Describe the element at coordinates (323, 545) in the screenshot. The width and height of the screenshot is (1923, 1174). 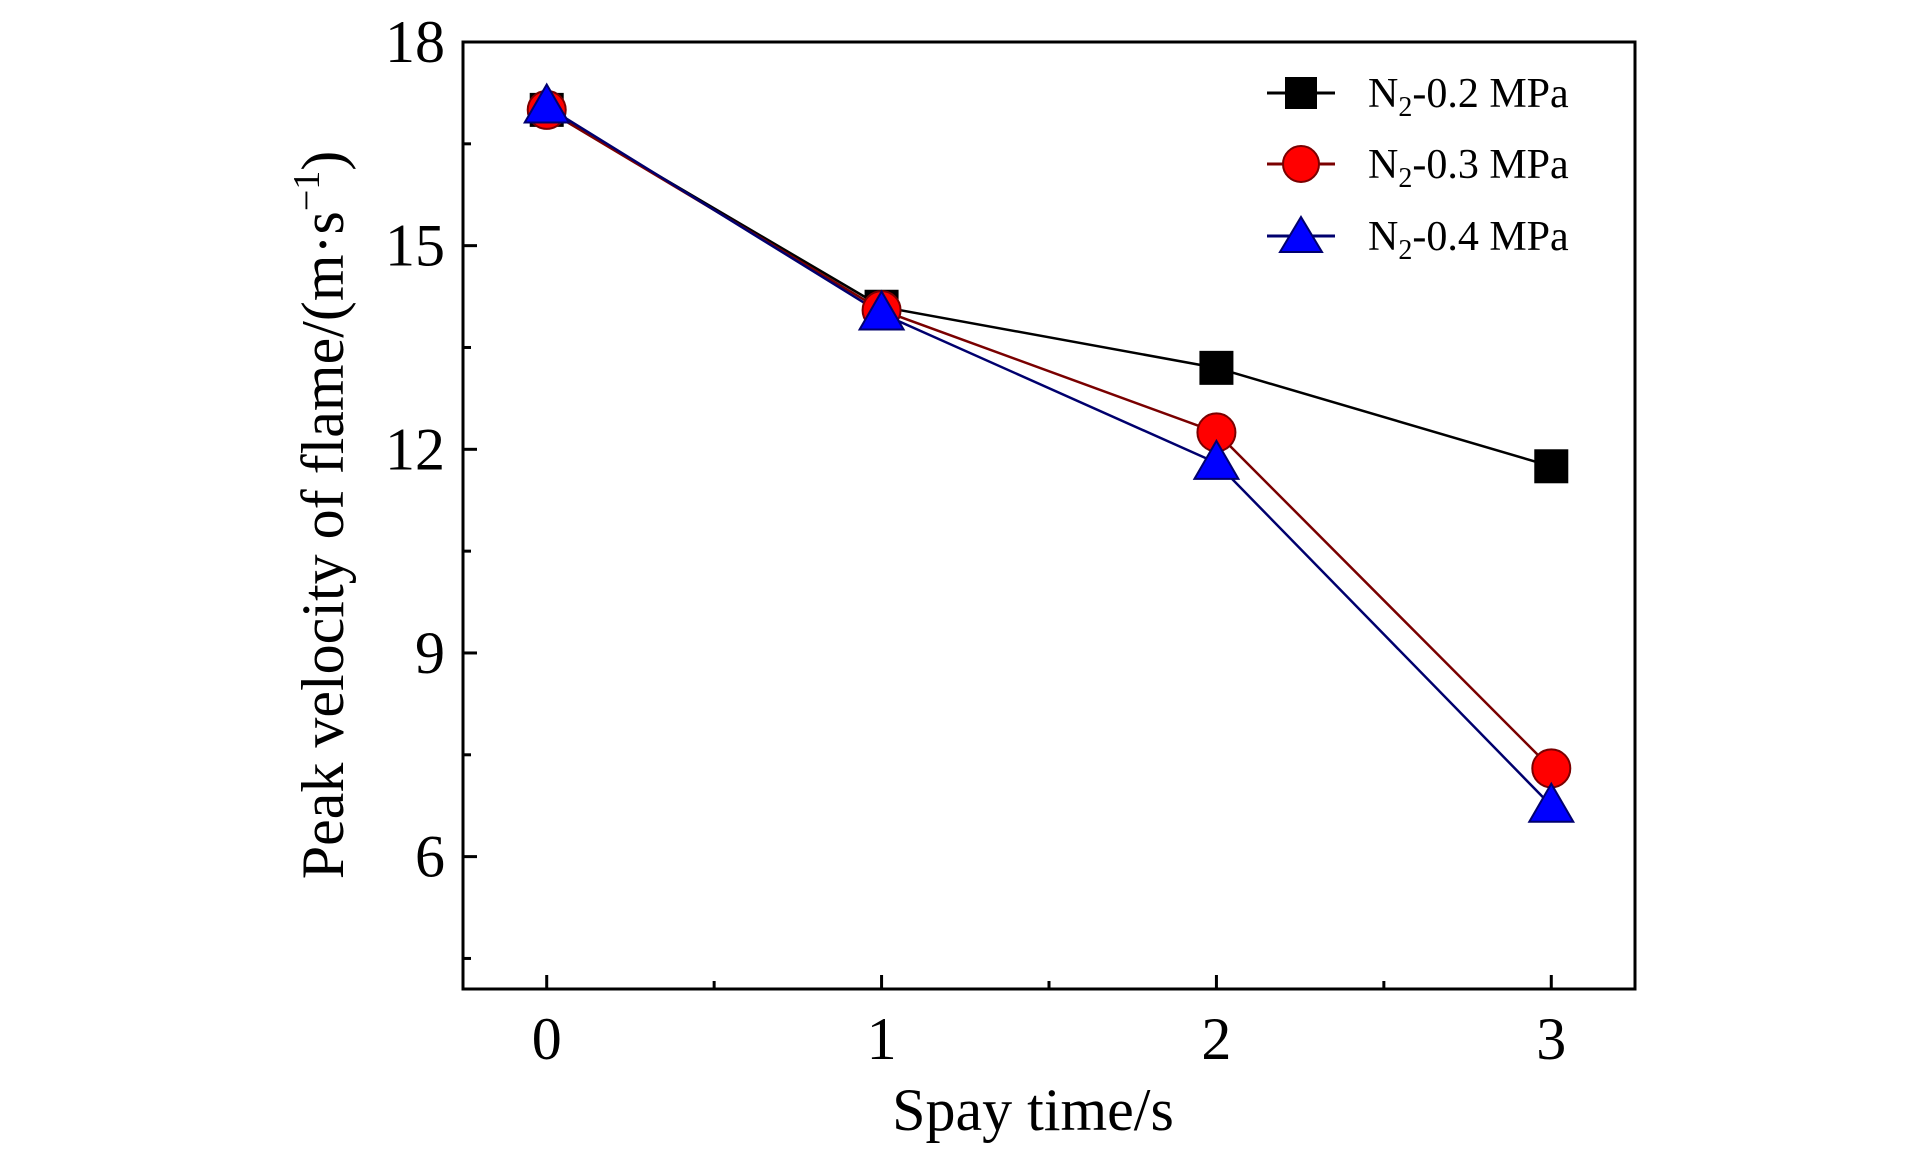
I see `y-axis-title-main: Peak velocity of flame/(m·s` at that location.